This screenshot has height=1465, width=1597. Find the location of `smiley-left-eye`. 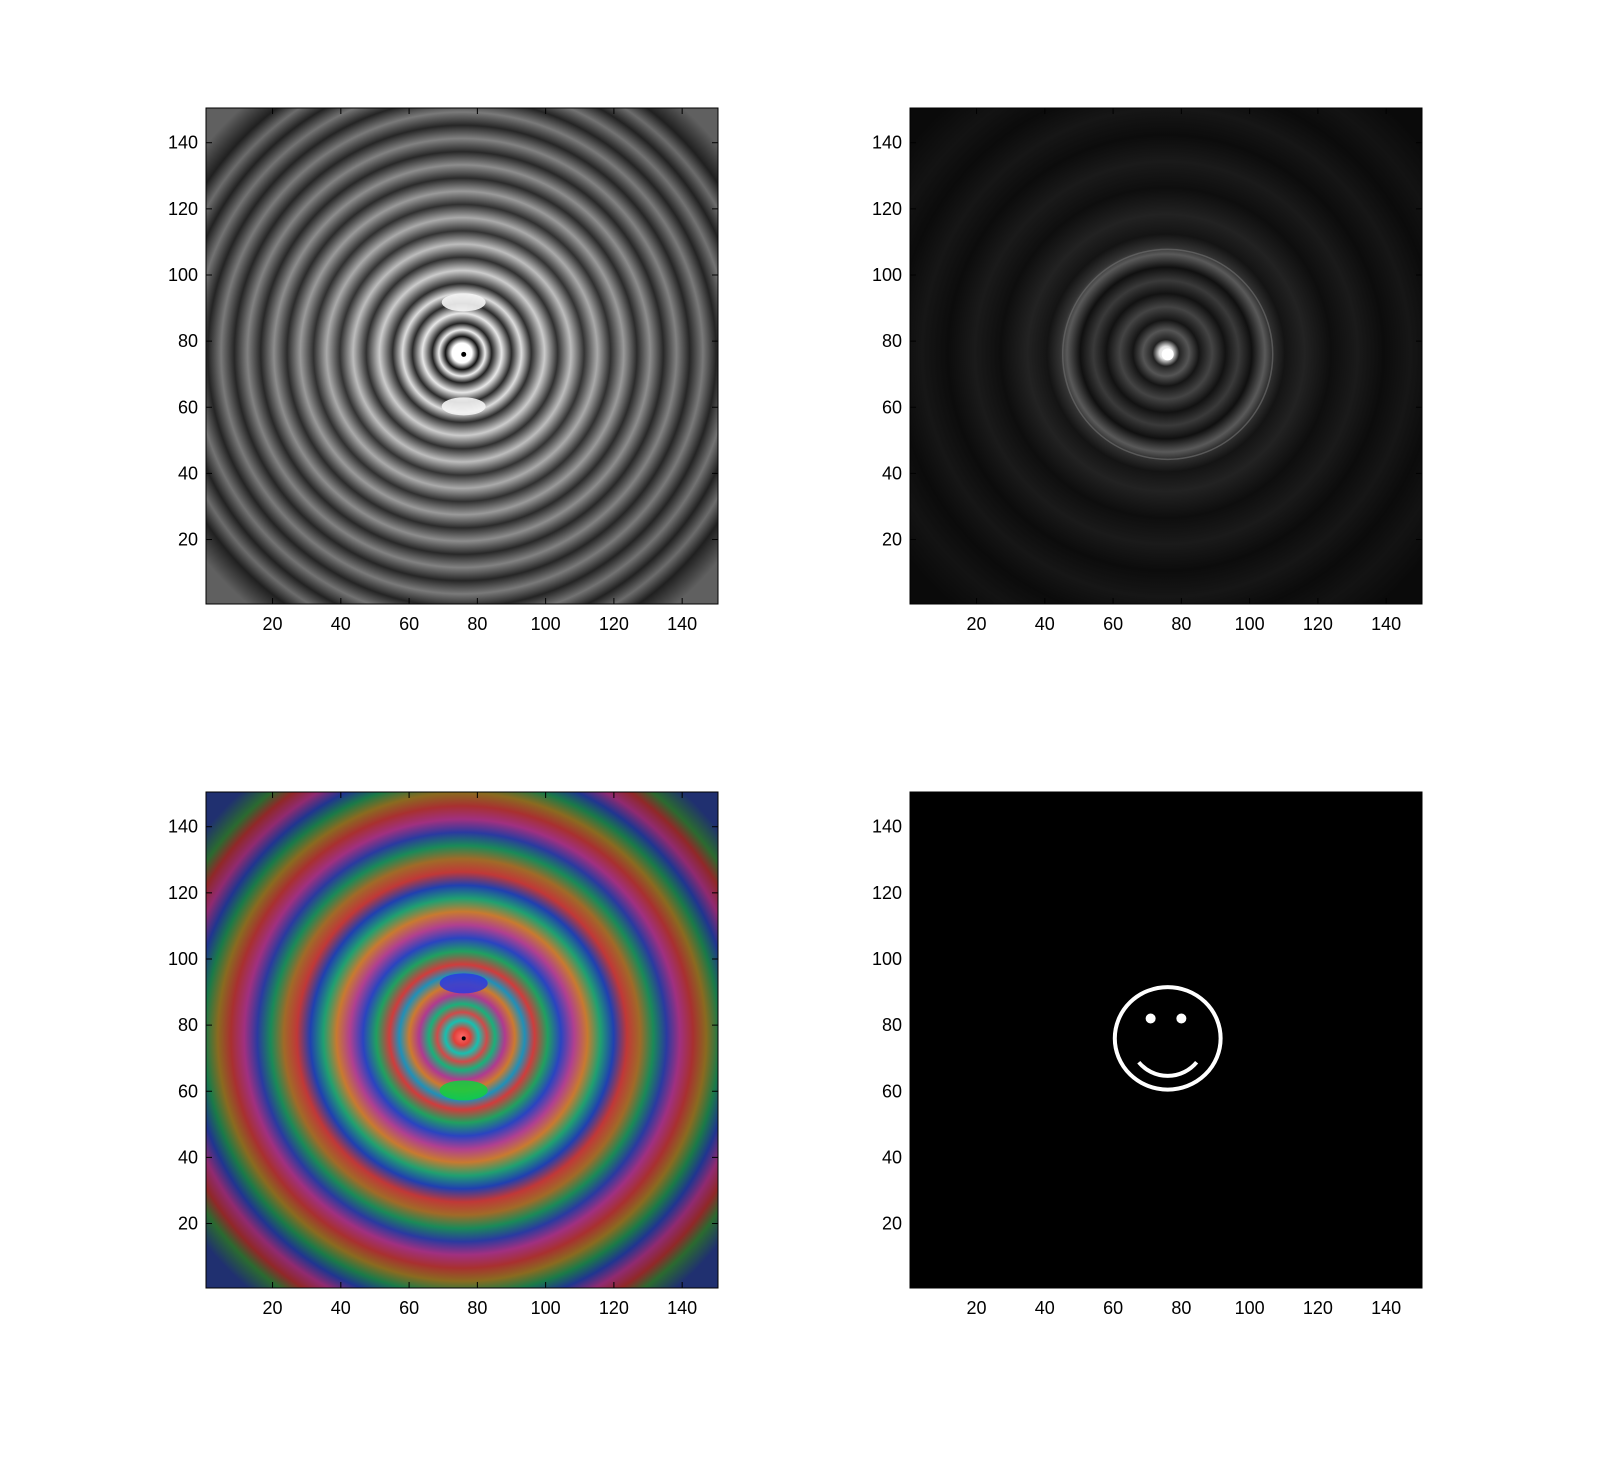

smiley-left-eye is located at coordinates (1150, 1018).